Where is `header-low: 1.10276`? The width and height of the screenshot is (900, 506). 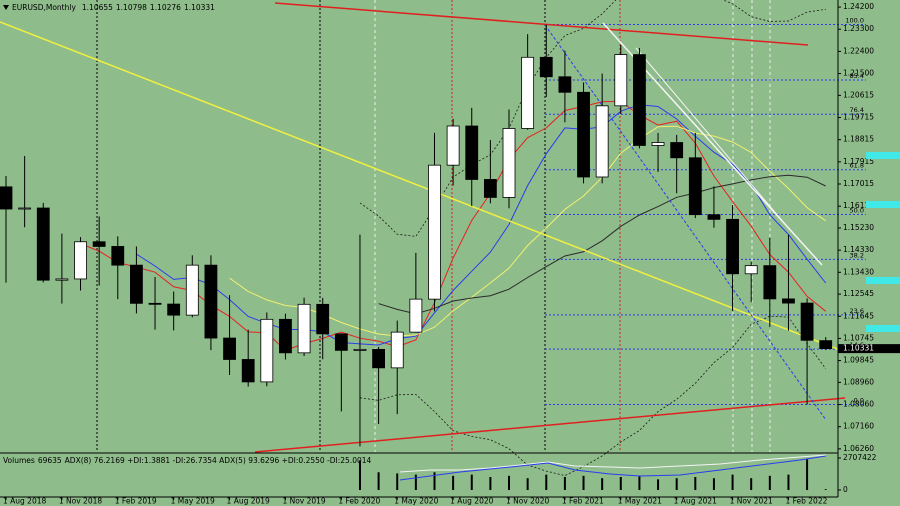 header-low: 1.10276 is located at coordinates (165, 7).